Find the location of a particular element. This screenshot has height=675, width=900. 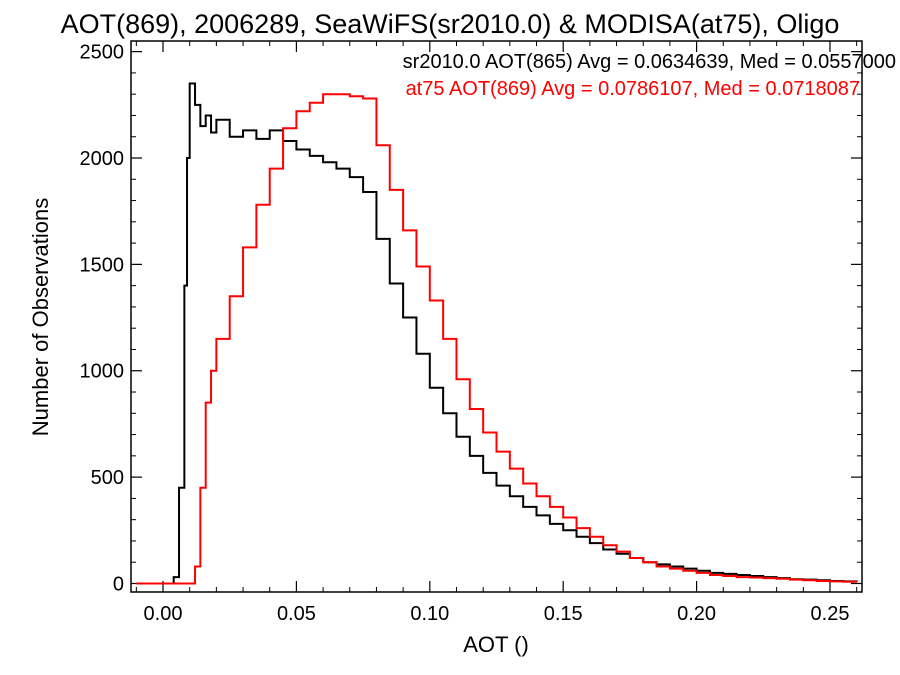

x-tick-label: 0.20 is located at coordinates (696, 614).